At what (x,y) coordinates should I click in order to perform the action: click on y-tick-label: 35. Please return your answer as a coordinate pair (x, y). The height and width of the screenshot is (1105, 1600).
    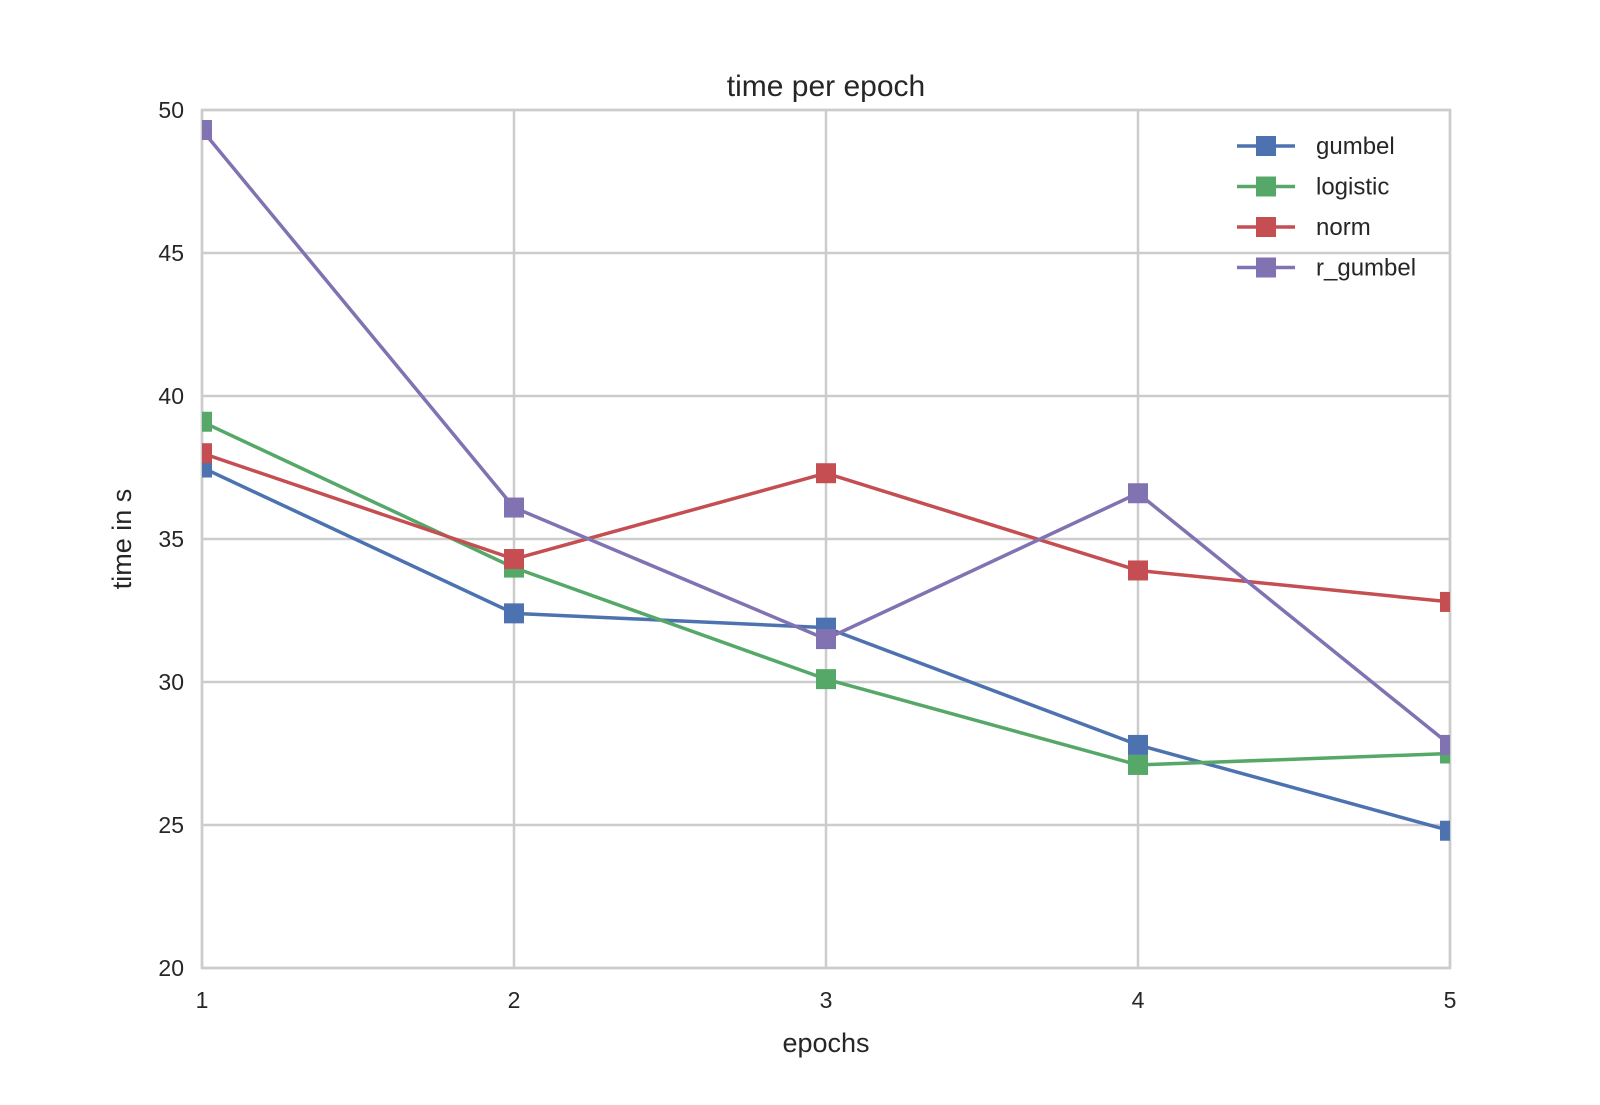
    Looking at the image, I should click on (171, 539).